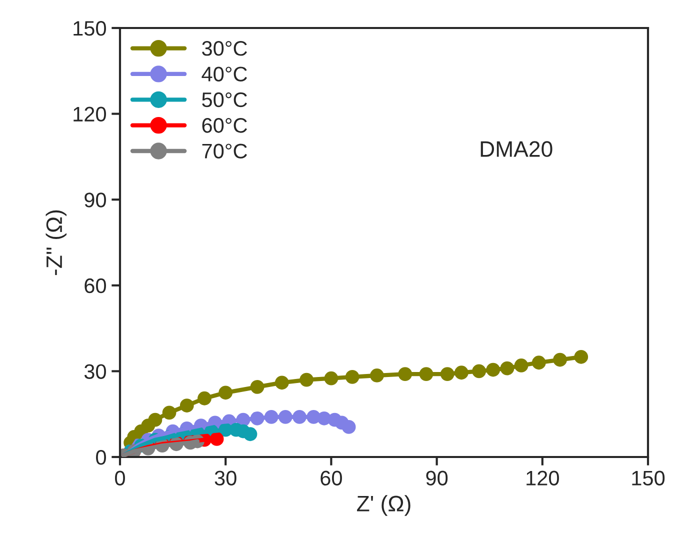 The image size is (676, 543). I want to click on legend-label: 30°C, so click(225, 48).